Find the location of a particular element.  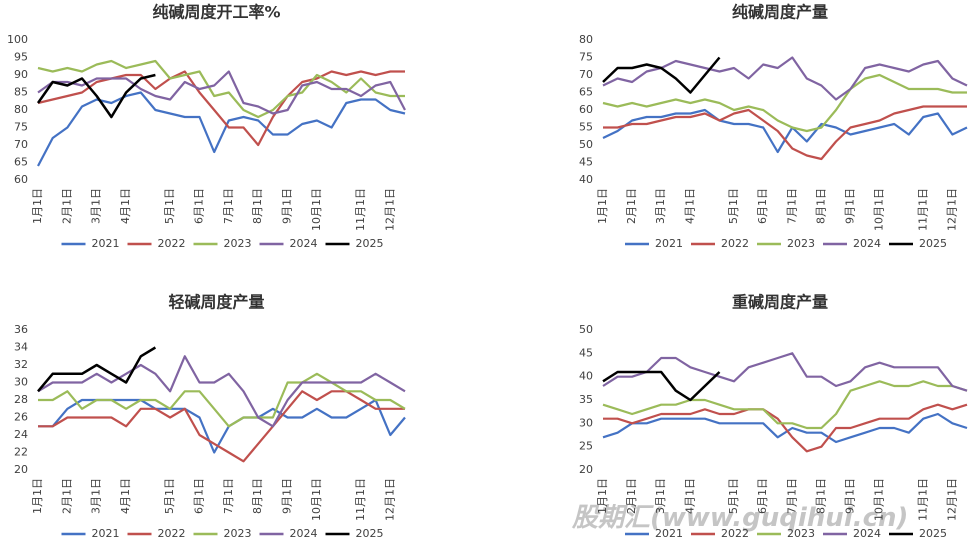

y-tick-label: 95 is located at coordinates (21, 57).